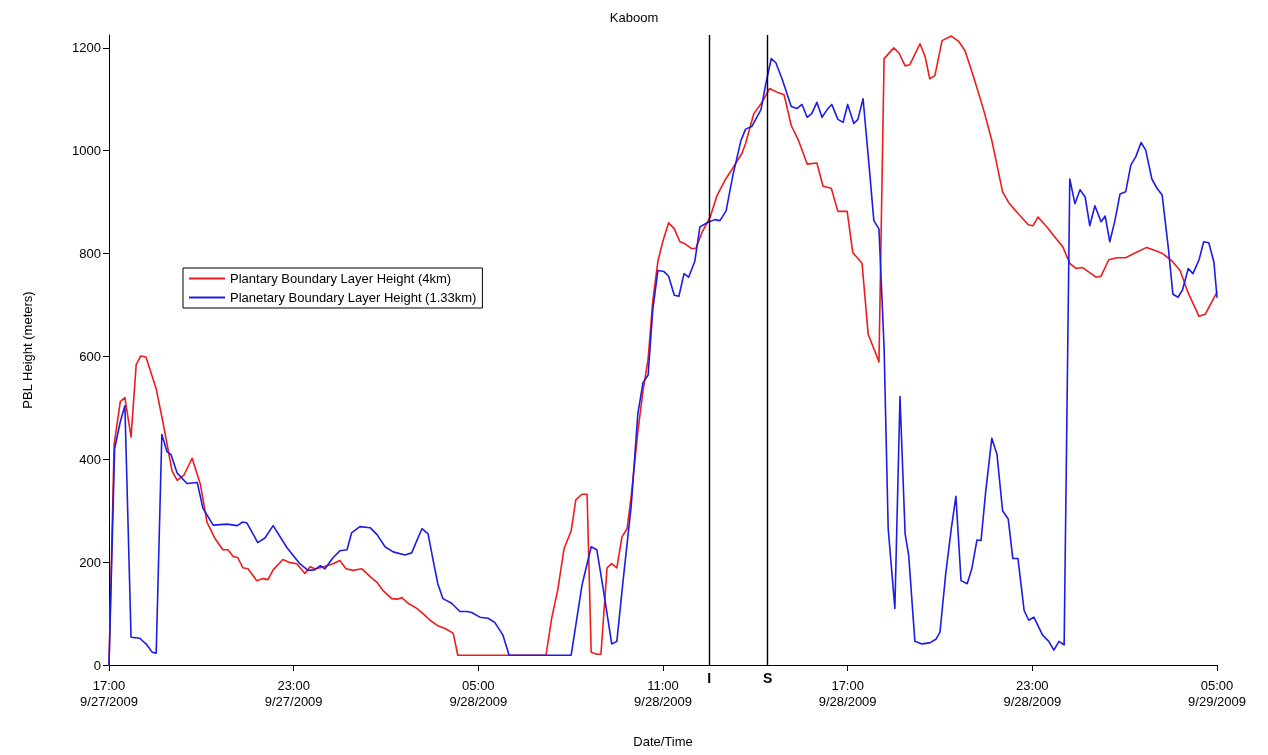 Image resolution: width=1268 pixels, height=755 pixels. What do you see at coordinates (478, 693) in the screenshot?
I see `x-tick-label: 05:00 9/28/2009` at bounding box center [478, 693].